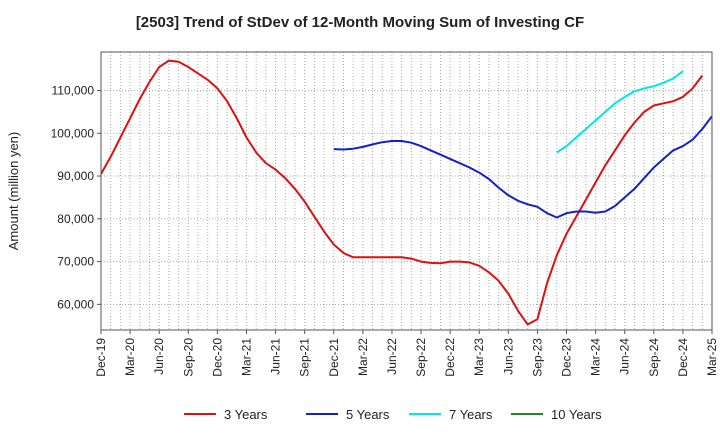  Describe the element at coordinates (471, 414) in the screenshot. I see `legend-label: 7 Years` at that location.